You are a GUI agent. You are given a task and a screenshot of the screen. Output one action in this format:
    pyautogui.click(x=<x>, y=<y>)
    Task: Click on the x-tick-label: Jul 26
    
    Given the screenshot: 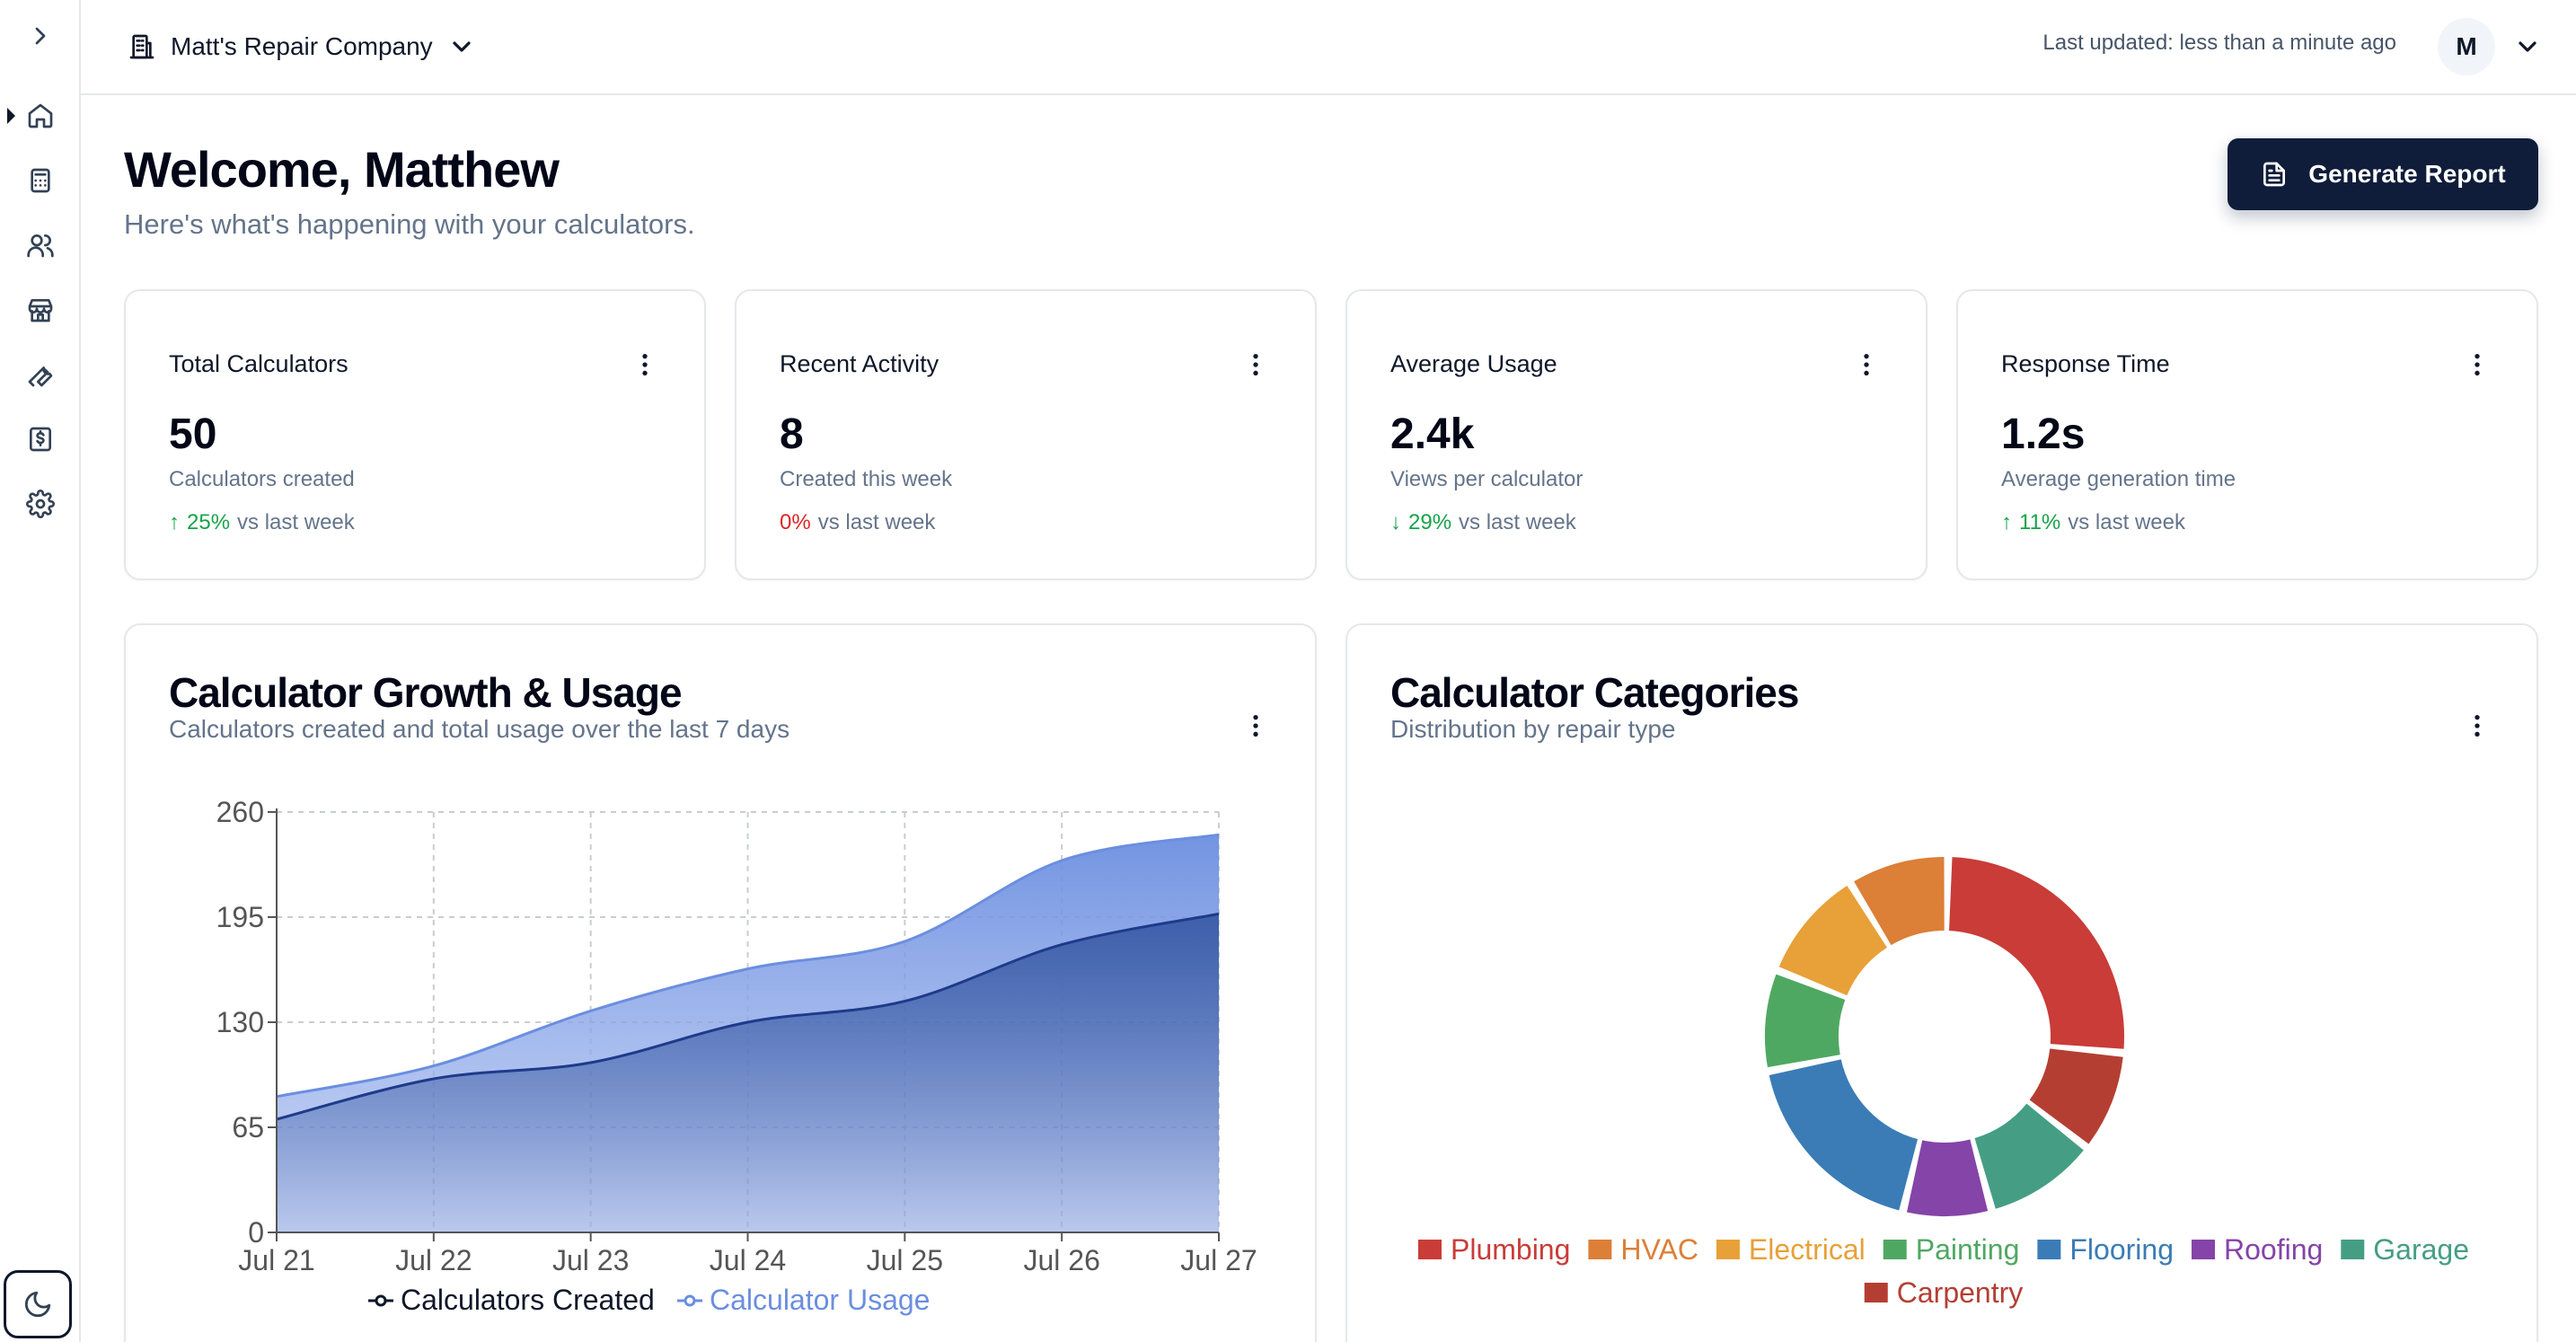 What is the action you would take?
    pyautogui.click(x=1061, y=1260)
    